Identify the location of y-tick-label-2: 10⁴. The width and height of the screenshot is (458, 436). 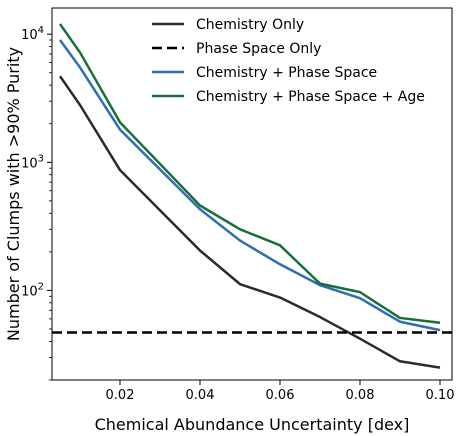
(32, 34).